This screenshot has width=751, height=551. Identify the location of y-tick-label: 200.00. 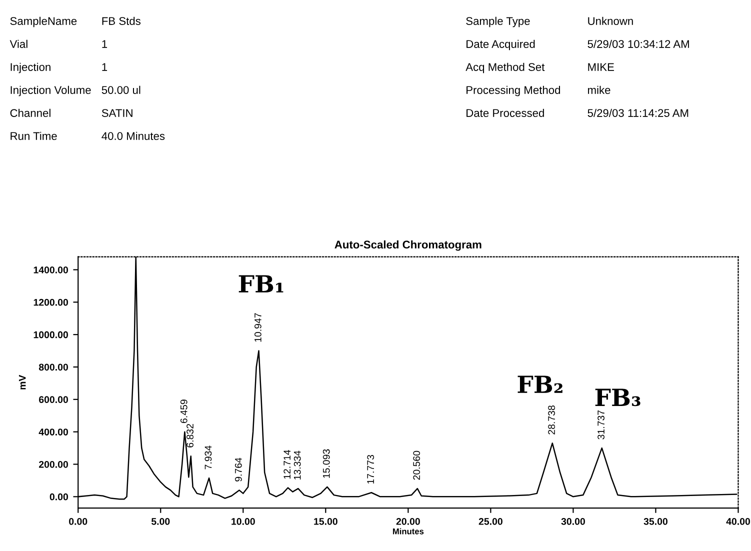
(53, 464).